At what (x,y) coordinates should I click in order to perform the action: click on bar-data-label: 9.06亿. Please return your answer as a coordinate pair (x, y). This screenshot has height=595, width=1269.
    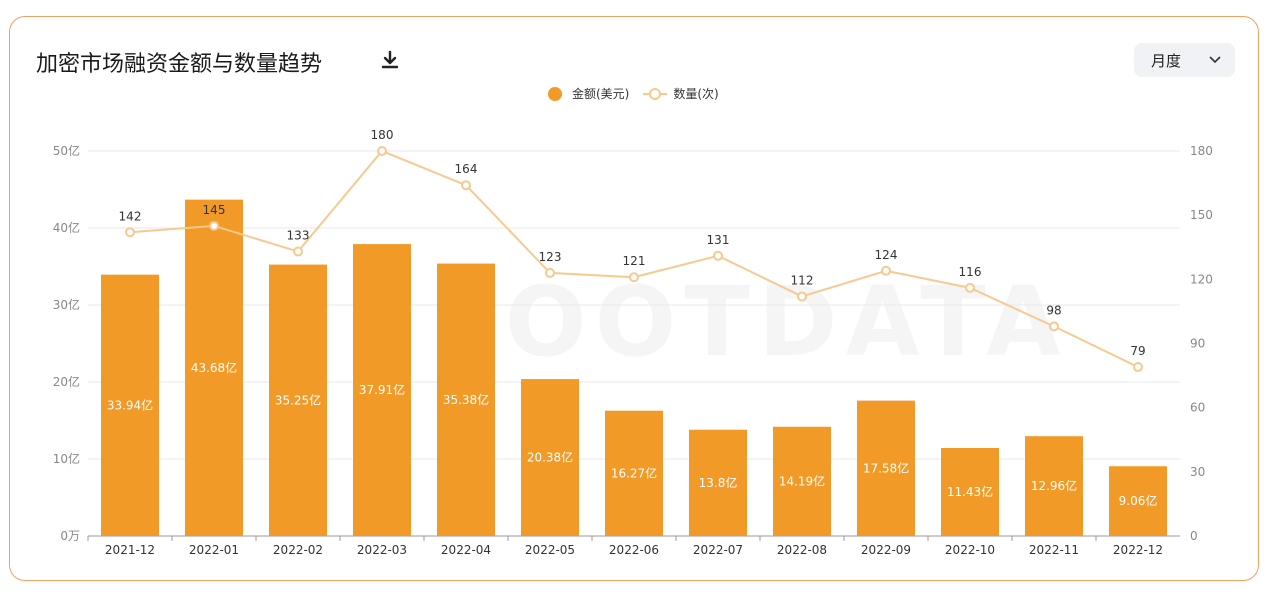
    Looking at the image, I should click on (1138, 500).